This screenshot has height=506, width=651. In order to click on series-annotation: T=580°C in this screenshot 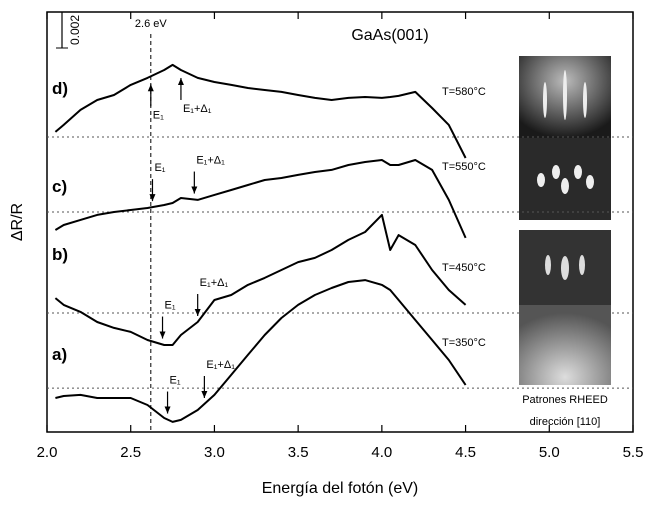, I will do `click(464, 92)`.